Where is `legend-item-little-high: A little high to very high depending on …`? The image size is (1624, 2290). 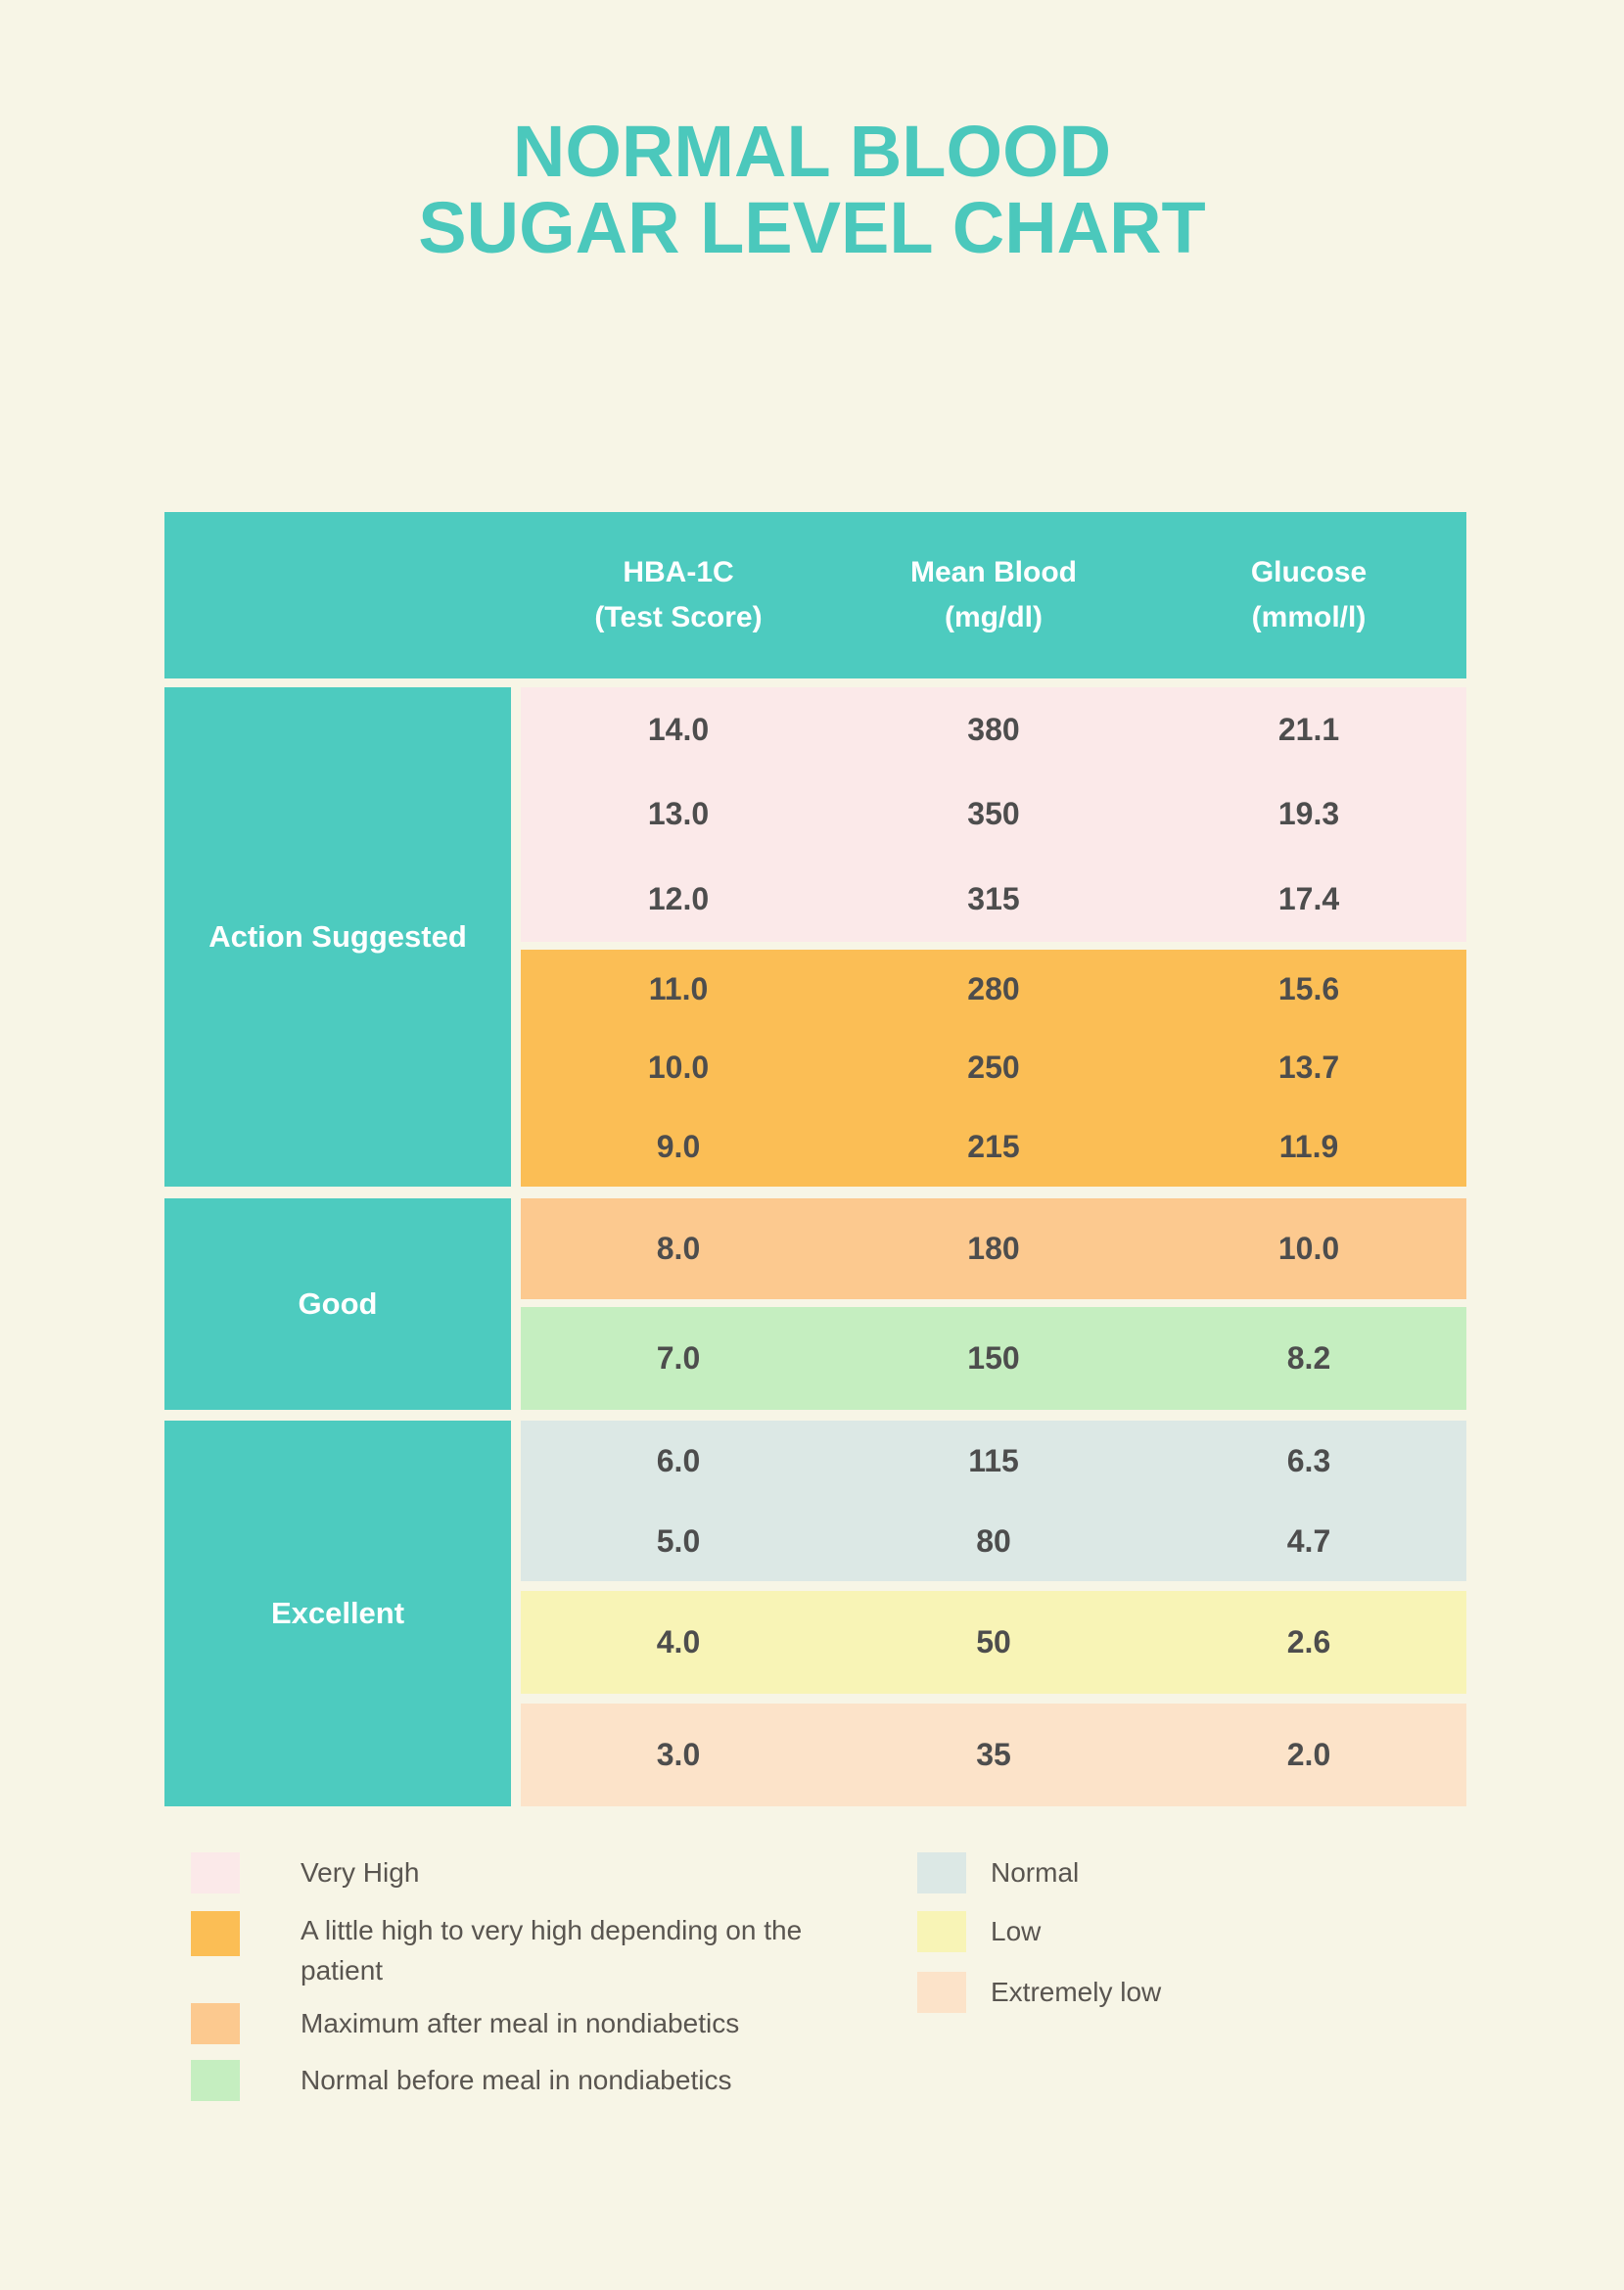
legend-item-little-high: A little high to very high depending on … is located at coordinates (500, 1950).